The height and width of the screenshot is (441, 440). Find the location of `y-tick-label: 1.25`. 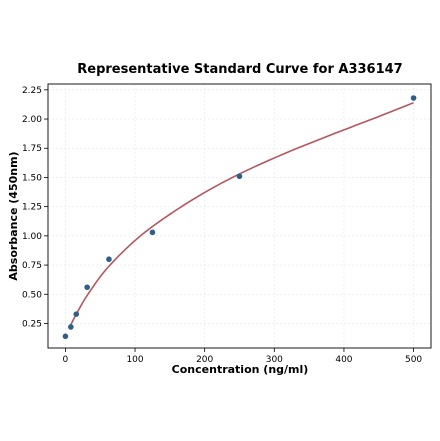

y-tick-label: 1.25 is located at coordinates (32, 208).